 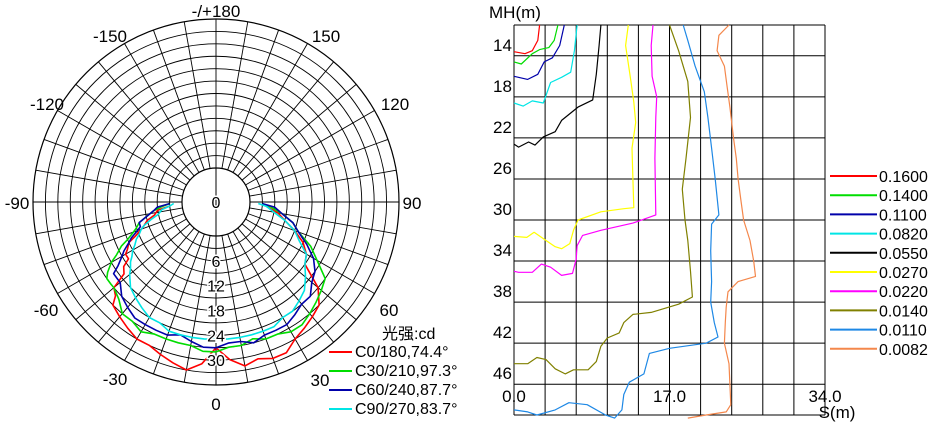 What do you see at coordinates (903, 350) in the screenshot?
I see `range-legend-label-0-0082: 0.0082` at bounding box center [903, 350].